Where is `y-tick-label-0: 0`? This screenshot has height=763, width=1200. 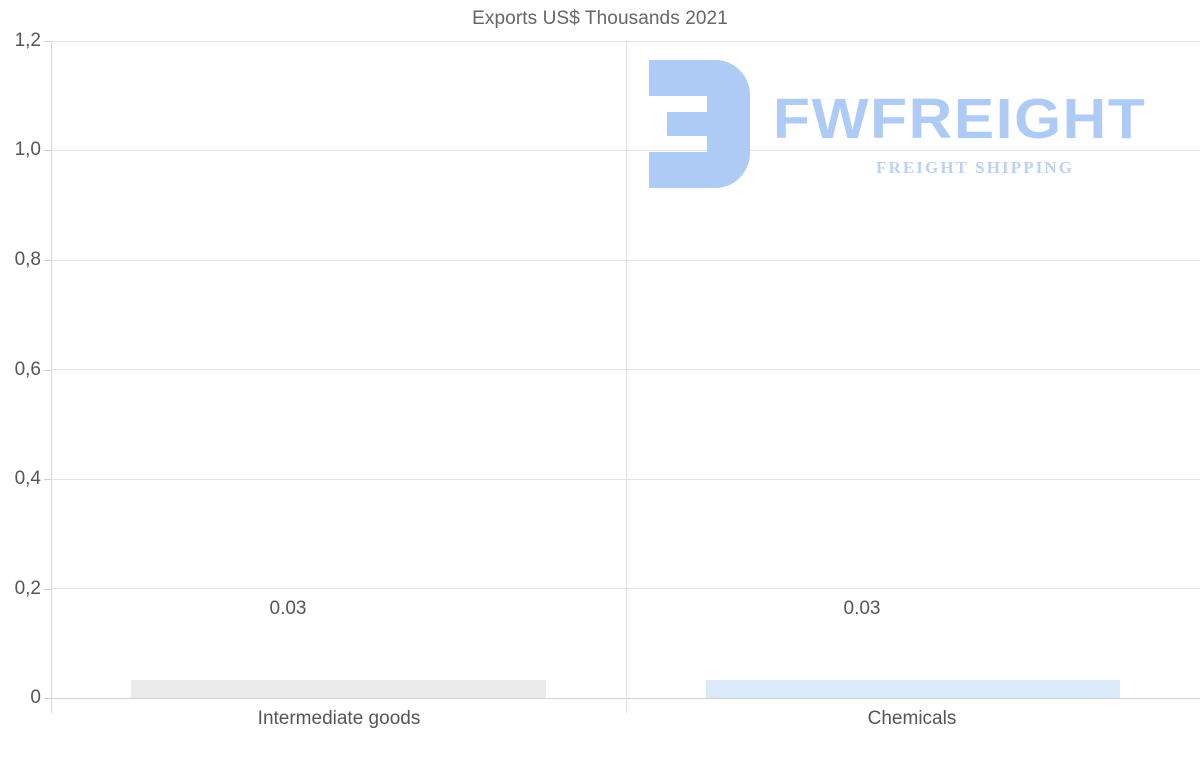 y-tick-label-0: 0 is located at coordinates (35, 697).